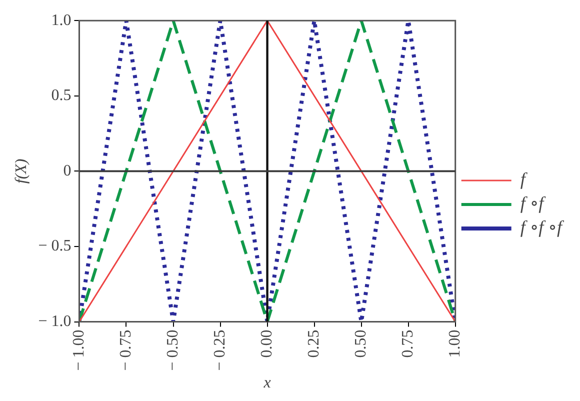  What do you see at coordinates (533, 203) in the screenshot?
I see `legend-label: f ∘f` at bounding box center [533, 203].